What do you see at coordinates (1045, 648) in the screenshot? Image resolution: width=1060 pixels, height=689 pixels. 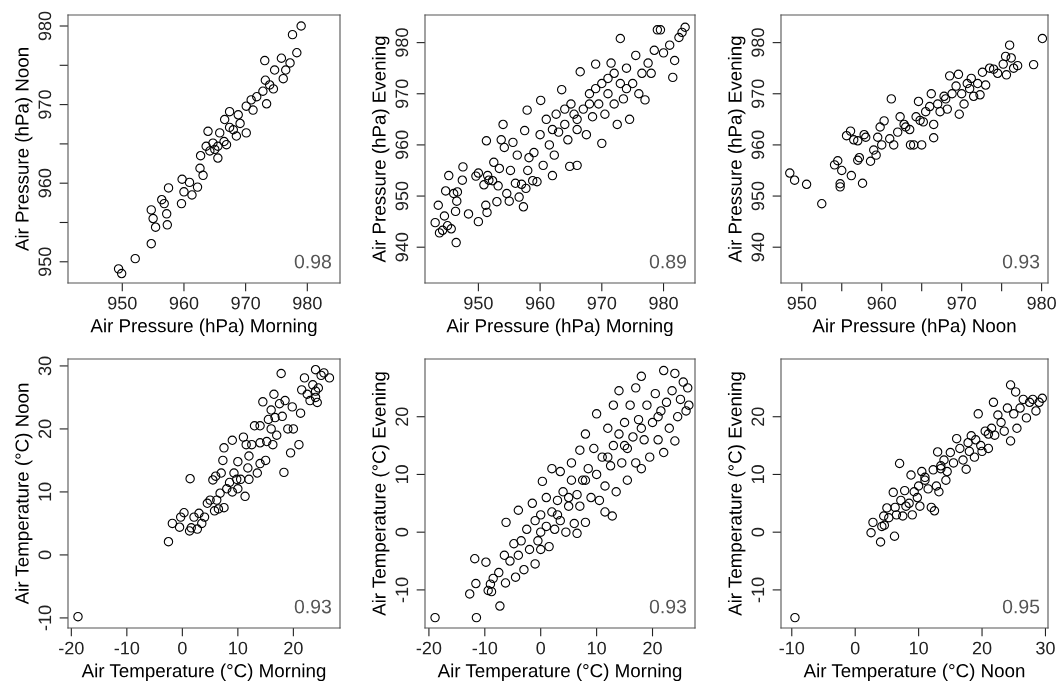 I see `x-tick-label: 30` at bounding box center [1045, 648].